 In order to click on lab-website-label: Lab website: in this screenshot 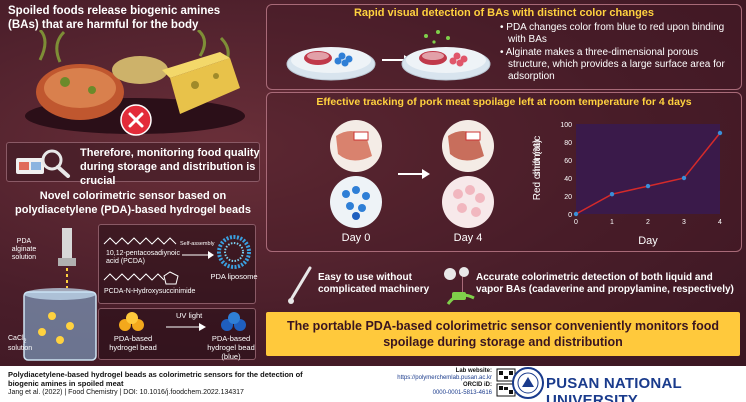, I will do `click(473, 371)`.